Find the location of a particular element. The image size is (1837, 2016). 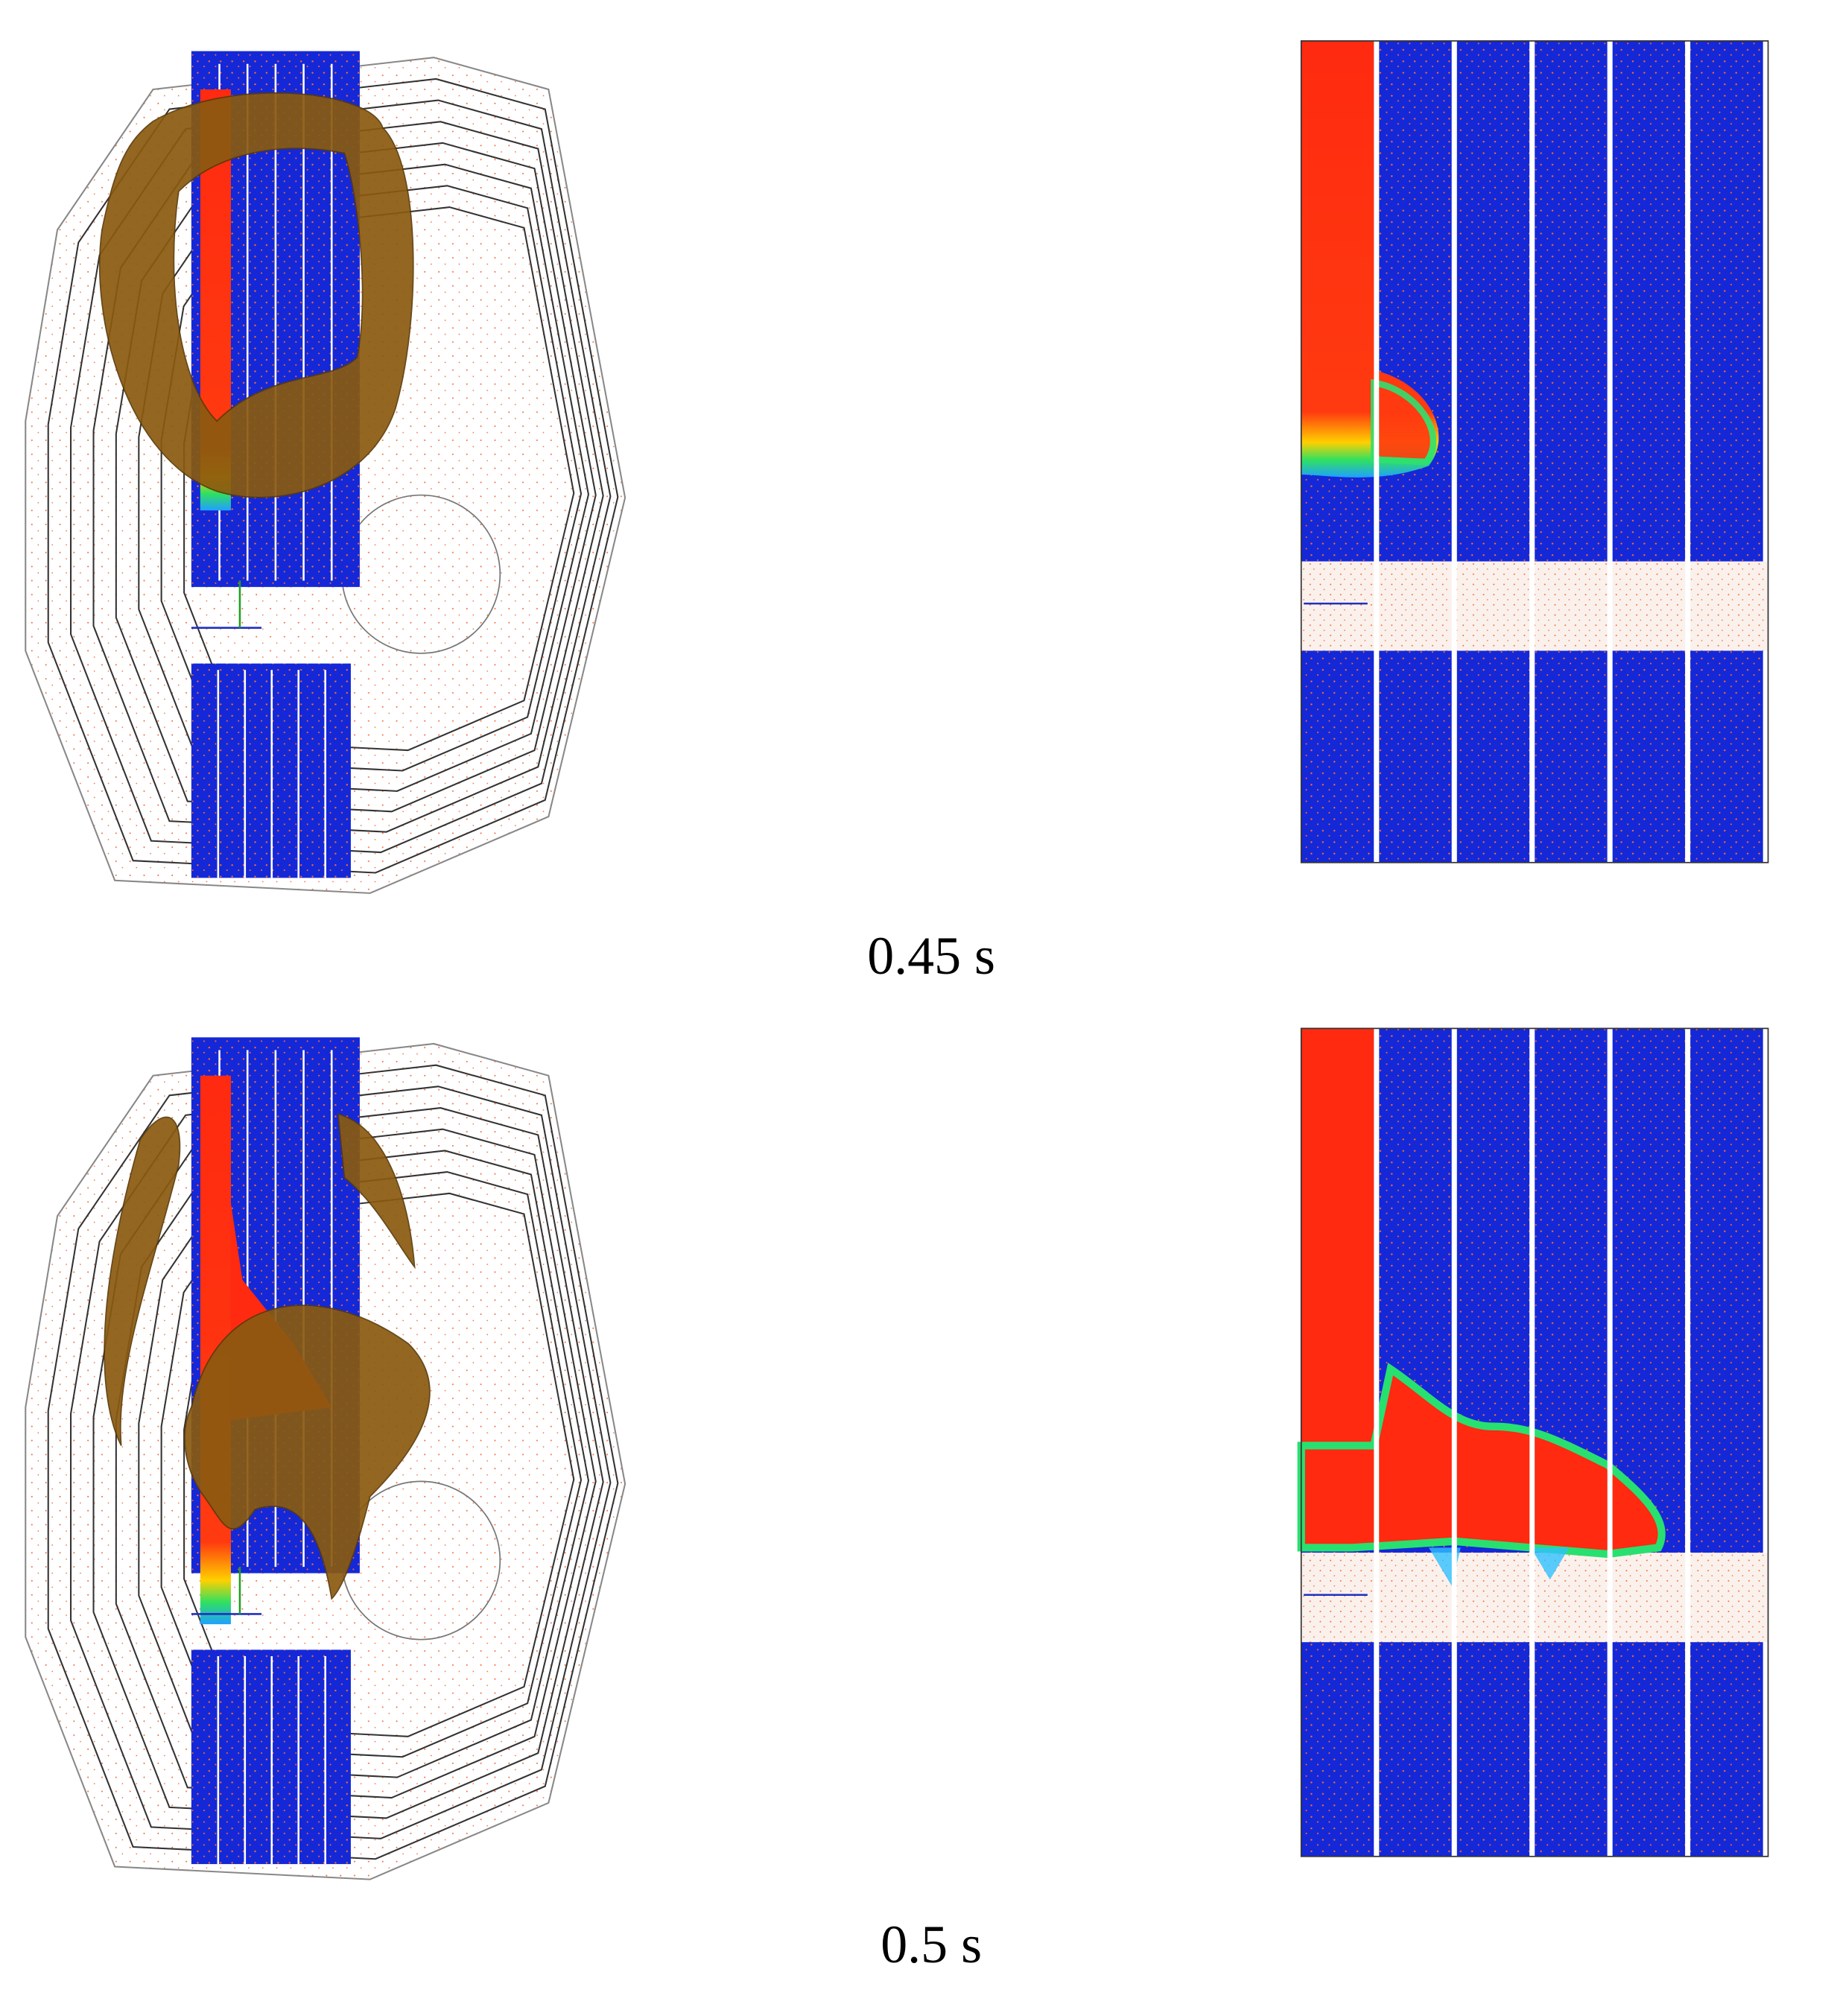

caption: 0.5 s is located at coordinates (931, 1944).